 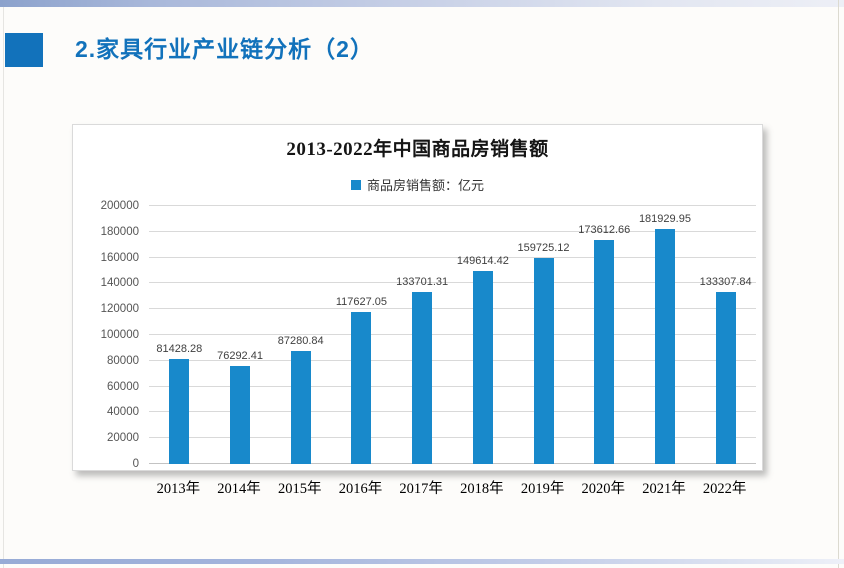 I want to click on bar-value-label: 149614.42, so click(x=482, y=261).